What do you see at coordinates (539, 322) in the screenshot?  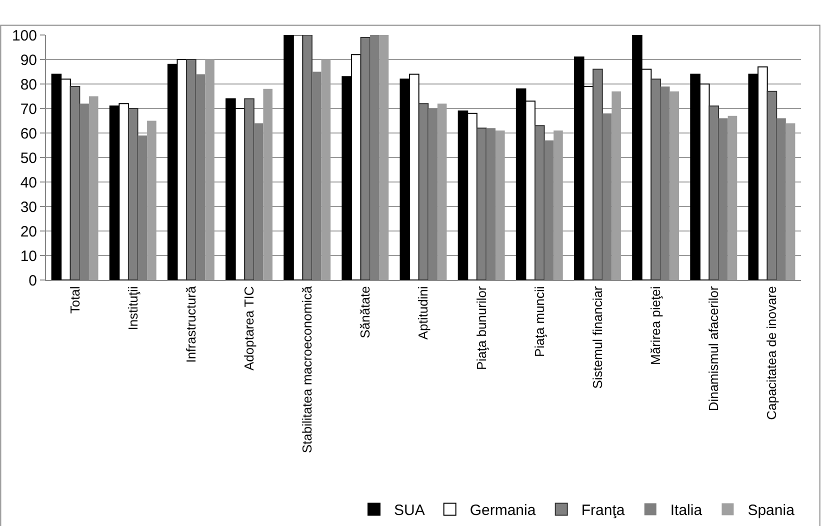 I see `x-tick-label: Piaţa muncii` at bounding box center [539, 322].